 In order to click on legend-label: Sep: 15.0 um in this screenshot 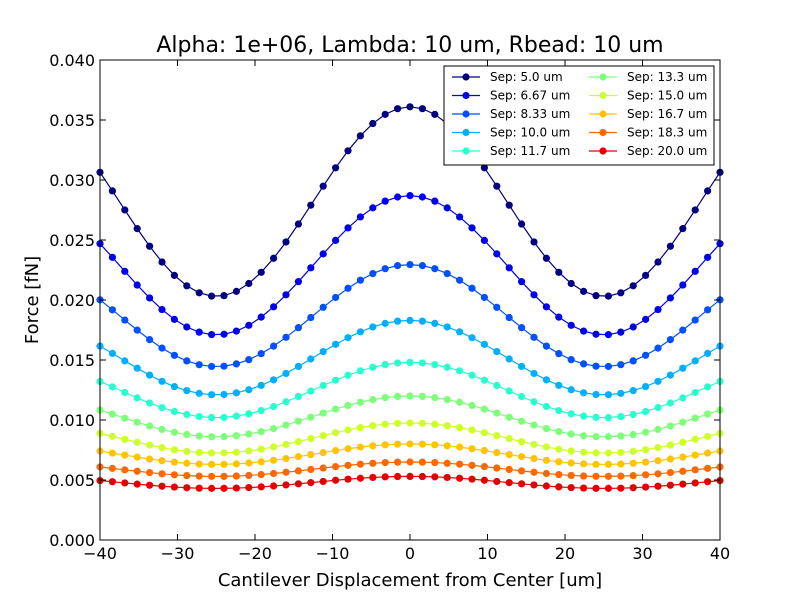, I will do `click(667, 96)`.